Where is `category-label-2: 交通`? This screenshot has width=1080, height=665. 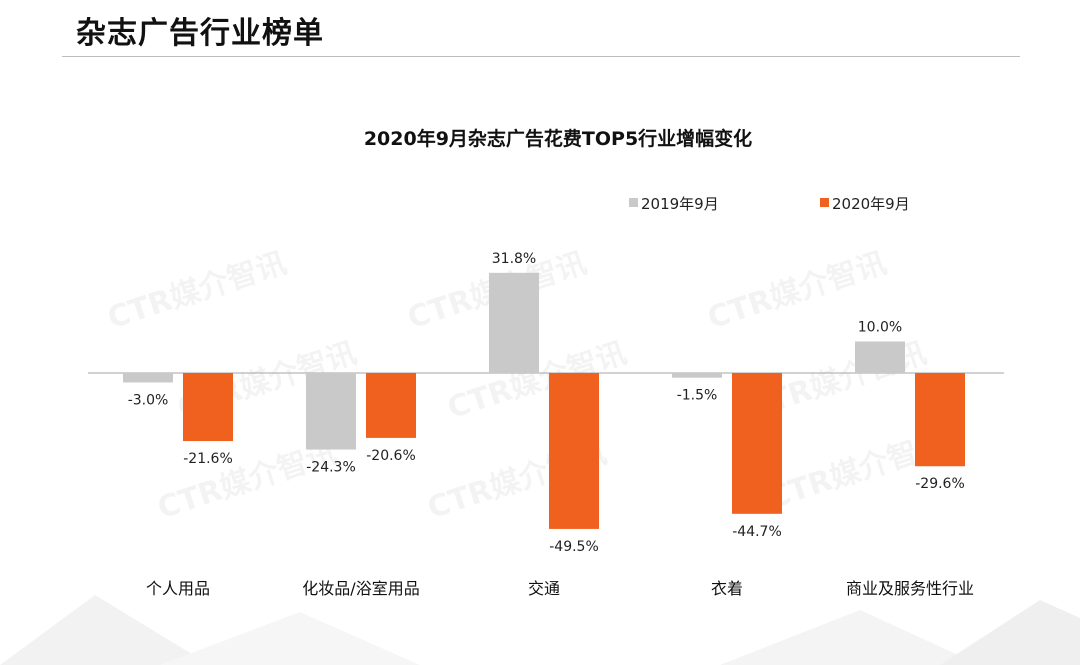 category-label-2: 交通 is located at coordinates (544, 588).